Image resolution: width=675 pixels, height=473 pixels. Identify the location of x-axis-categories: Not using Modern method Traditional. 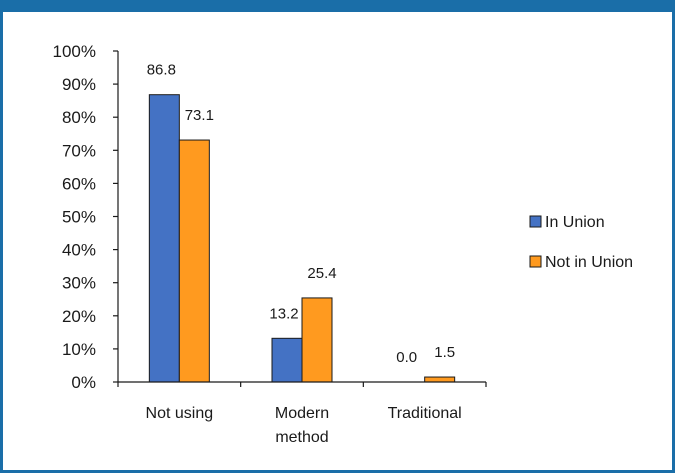
(302, 414).